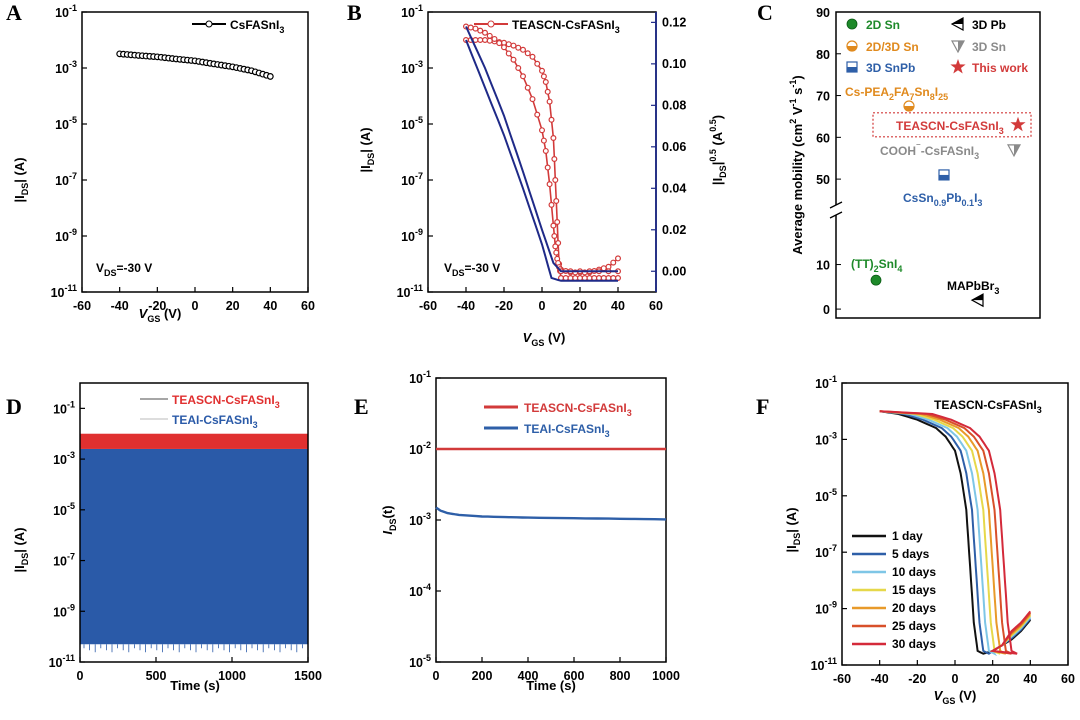 This screenshot has height=720, width=1080. I want to click on x-tick-label: 60, so click(308, 306).